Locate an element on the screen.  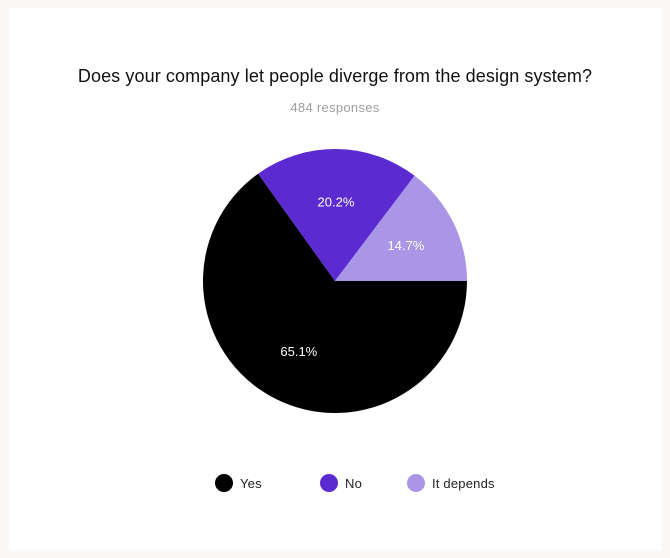
legend-item-no: No is located at coordinates (341, 483).